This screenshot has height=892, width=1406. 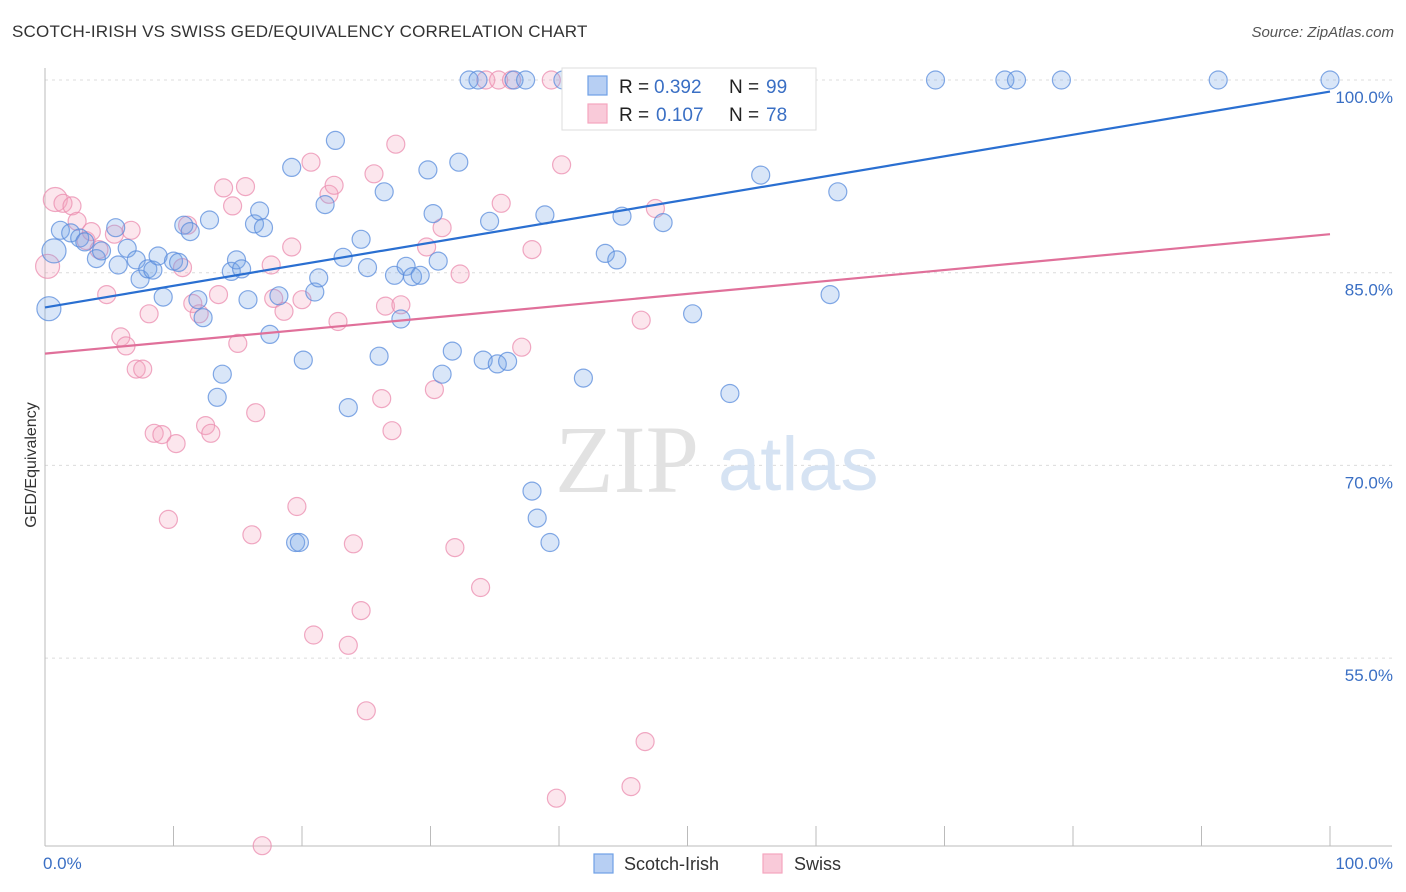 What do you see at coordinates (817, 864) in the screenshot?
I see `bottom-legend-label-swiss: Swiss` at bounding box center [817, 864].